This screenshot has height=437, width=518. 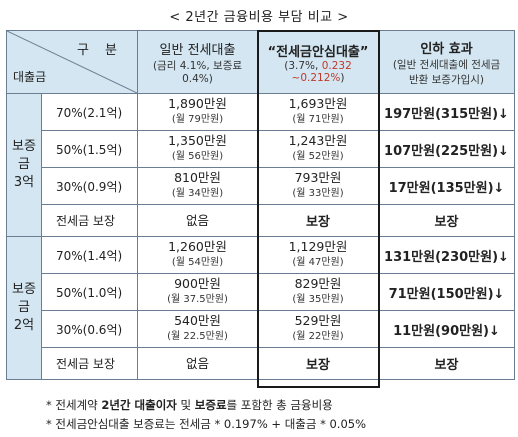 I want to click on group-label: 보증 금 2억, so click(x=24, y=308).